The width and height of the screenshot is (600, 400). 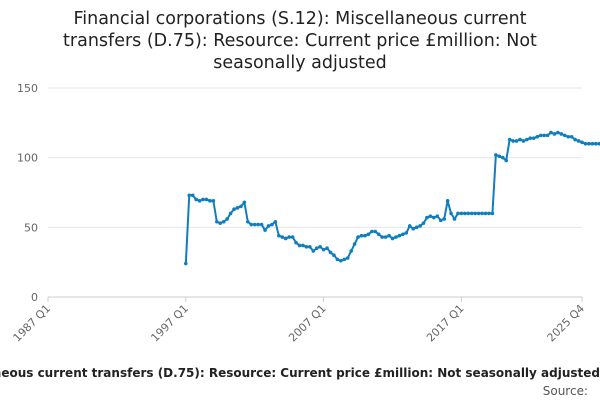 What do you see at coordinates (34, 297) in the screenshot?
I see `y-tick-label: 0` at bounding box center [34, 297].